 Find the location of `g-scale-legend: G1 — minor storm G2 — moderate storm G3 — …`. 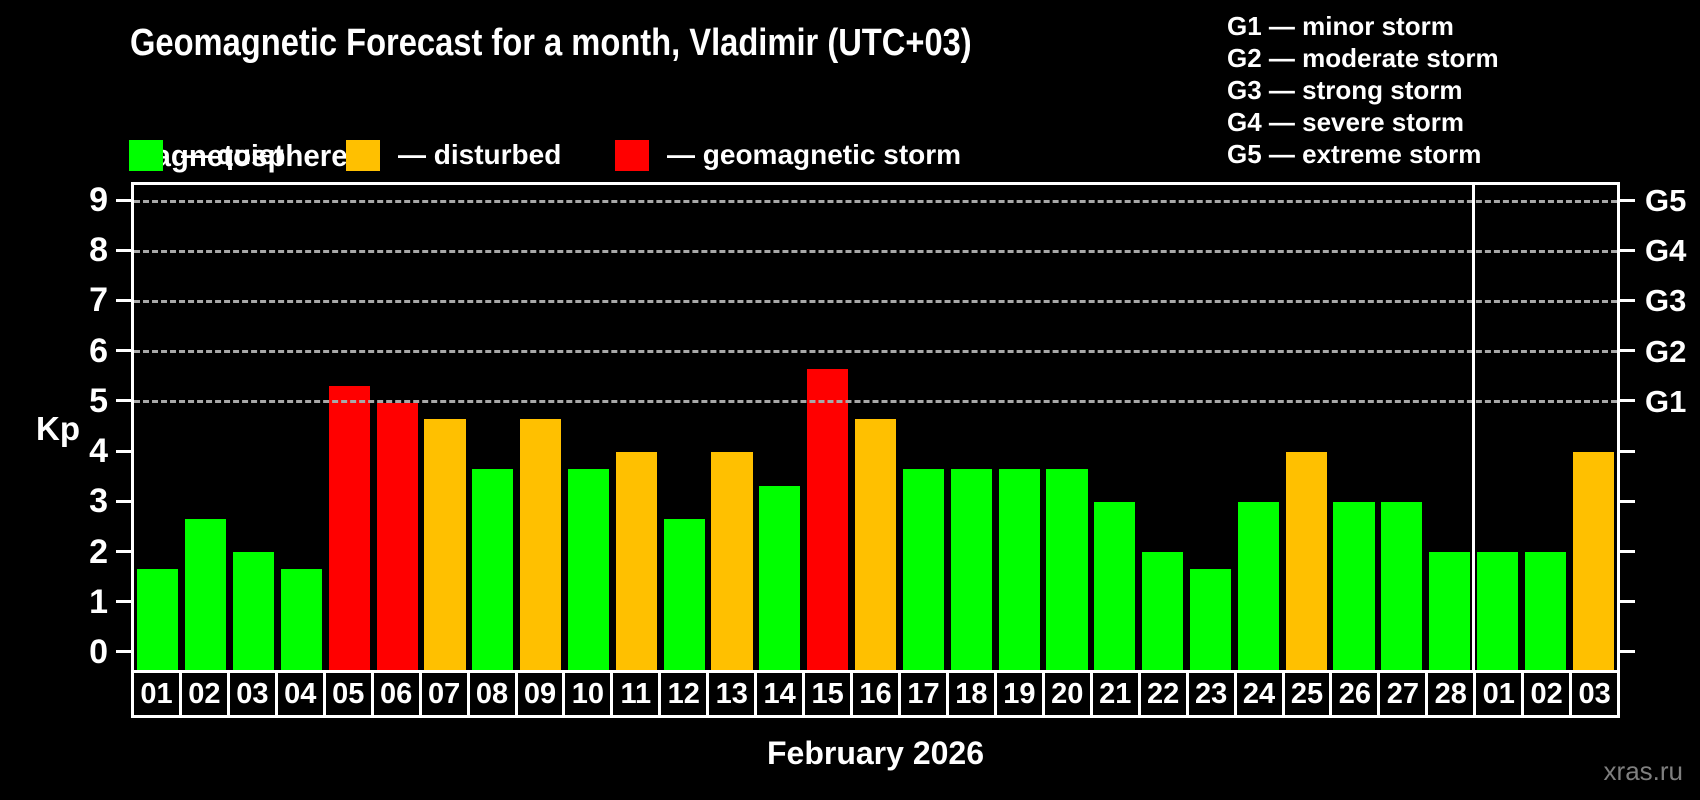

g-scale-legend: G1 — minor storm G2 — moderate storm G3 — … is located at coordinates (1363, 90).